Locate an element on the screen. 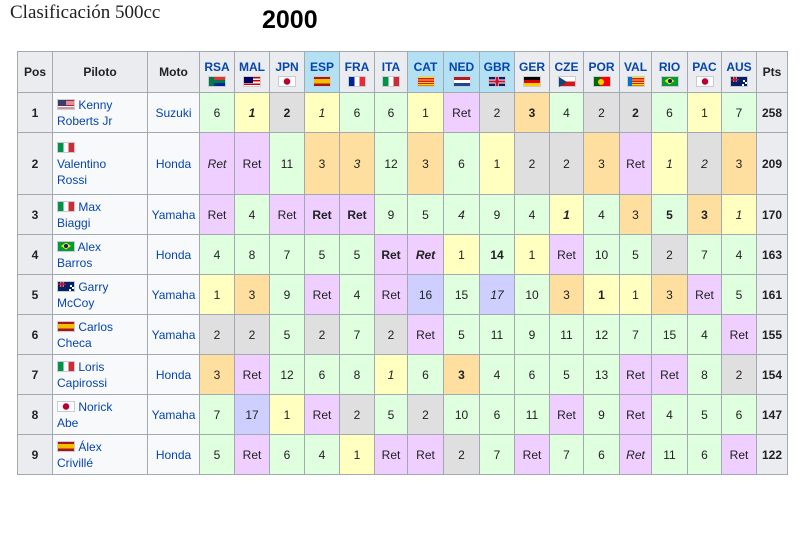 The width and height of the screenshot is (800, 536). position-cell: 6 is located at coordinates (35, 334).